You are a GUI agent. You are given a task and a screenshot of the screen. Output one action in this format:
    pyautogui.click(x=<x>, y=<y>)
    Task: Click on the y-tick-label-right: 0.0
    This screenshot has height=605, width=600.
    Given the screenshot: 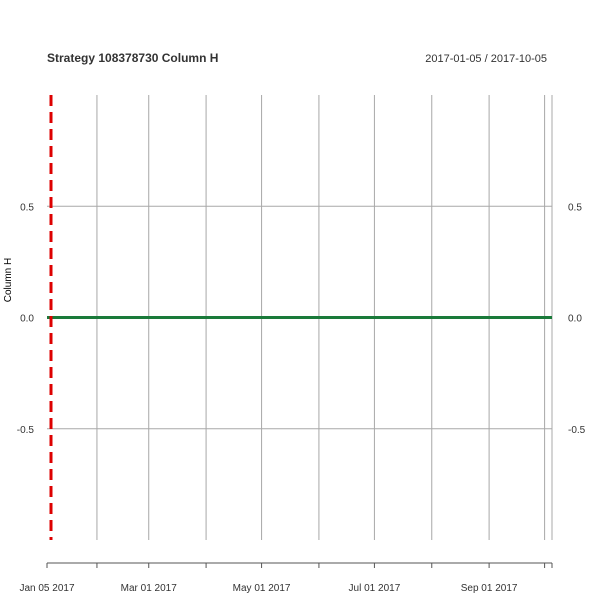 What is the action you would take?
    pyautogui.click(x=575, y=319)
    